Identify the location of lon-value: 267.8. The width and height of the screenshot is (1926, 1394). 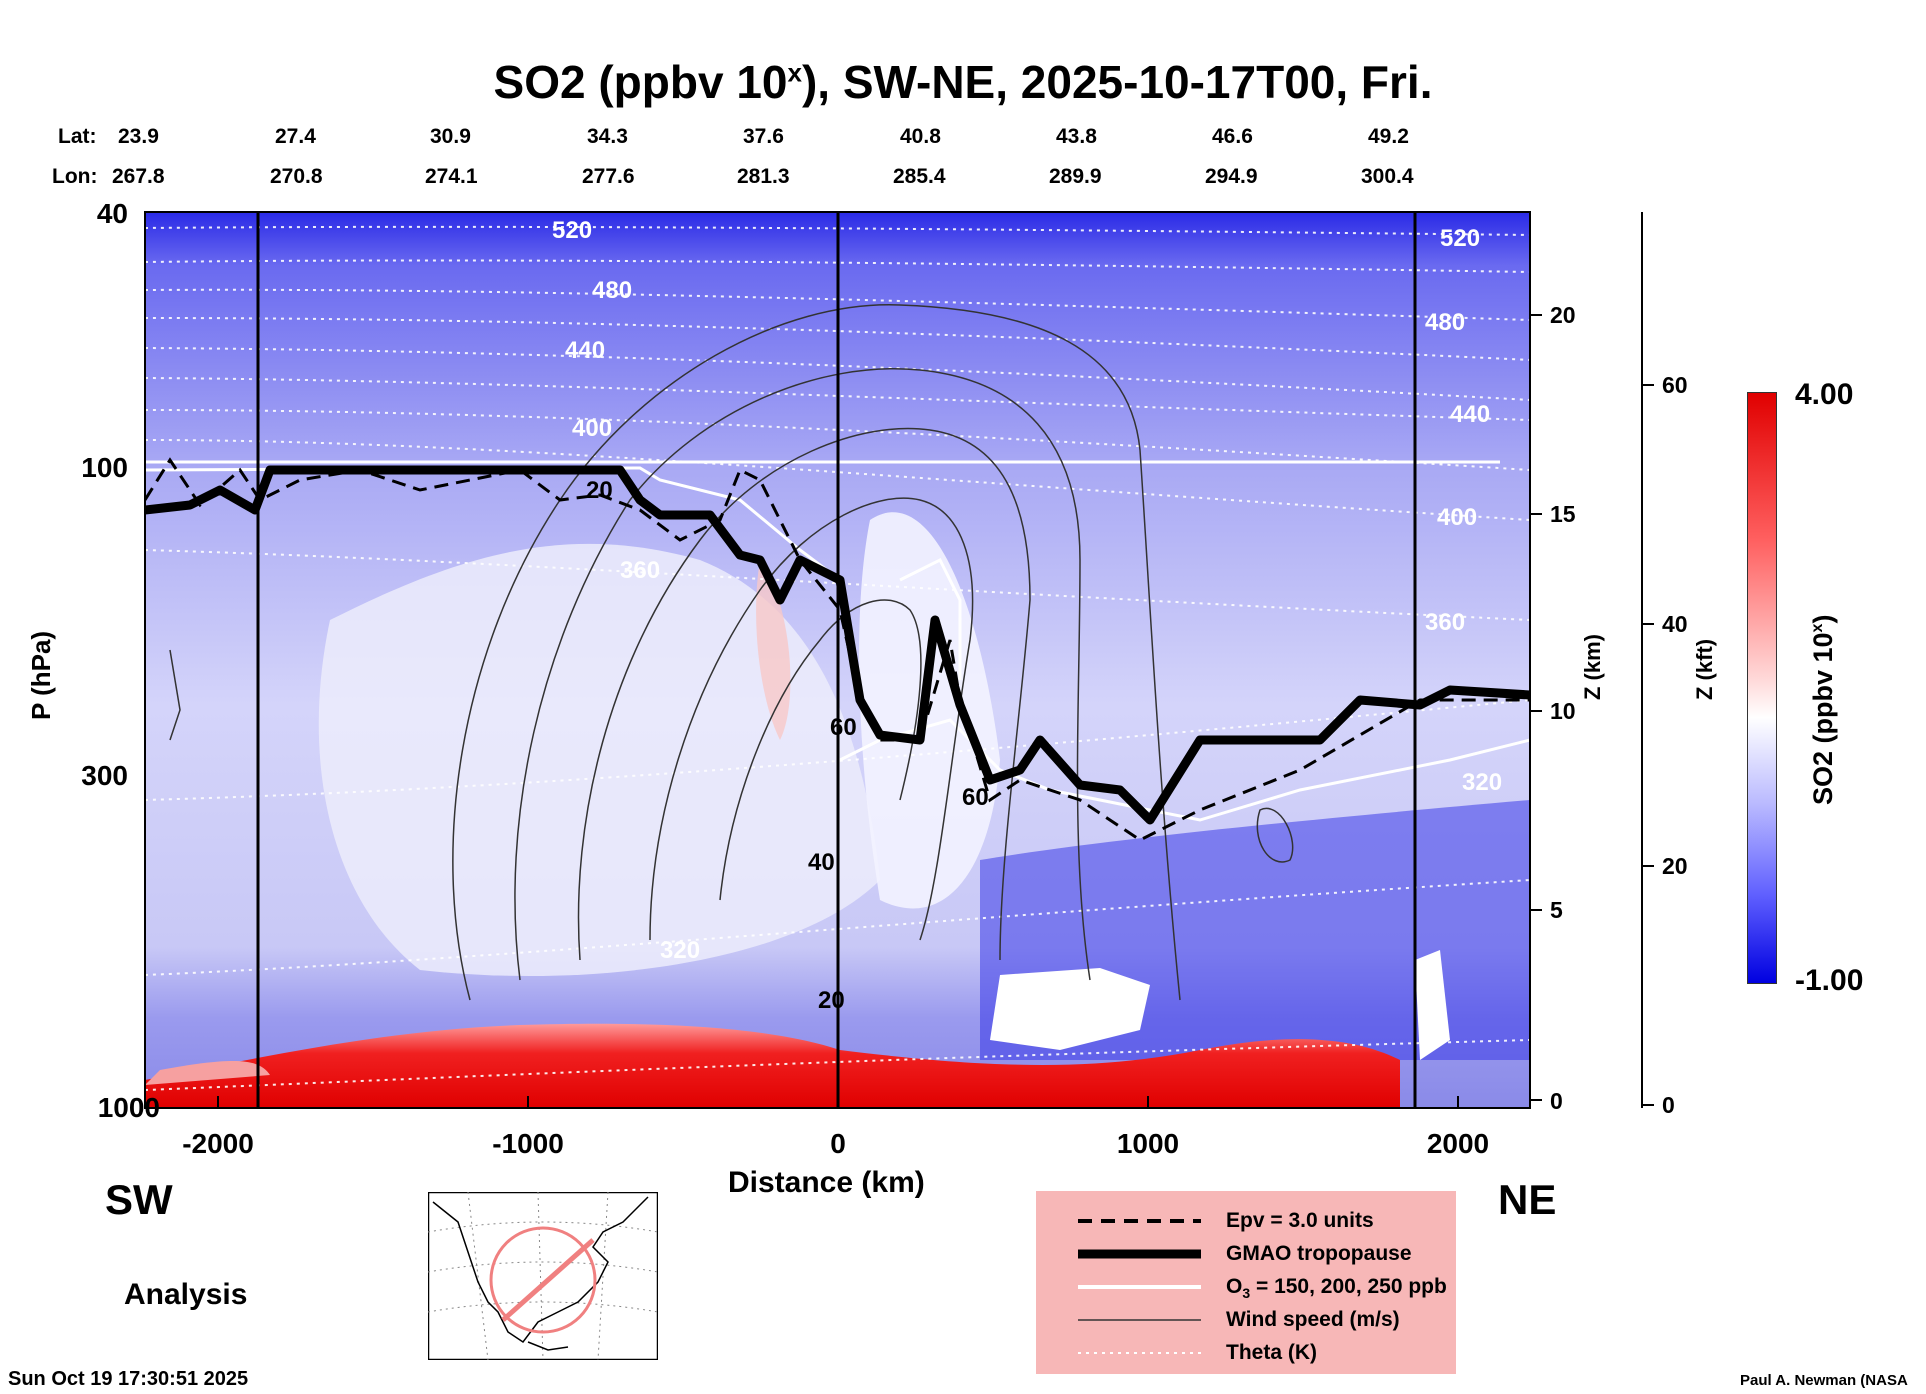
(138, 176).